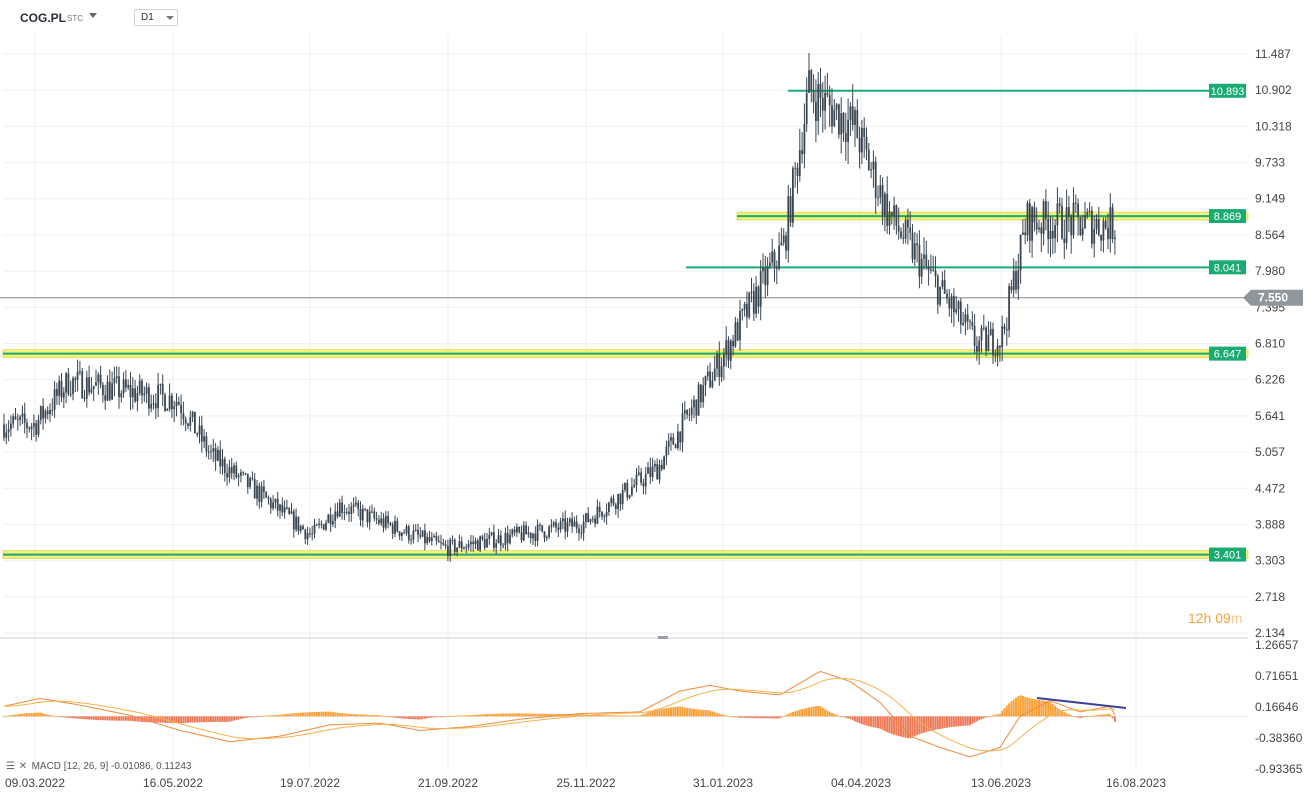 The image size is (1315, 799). Describe the element at coordinates (156, 17) in the screenshot. I see `timeframe-select: D1` at that location.